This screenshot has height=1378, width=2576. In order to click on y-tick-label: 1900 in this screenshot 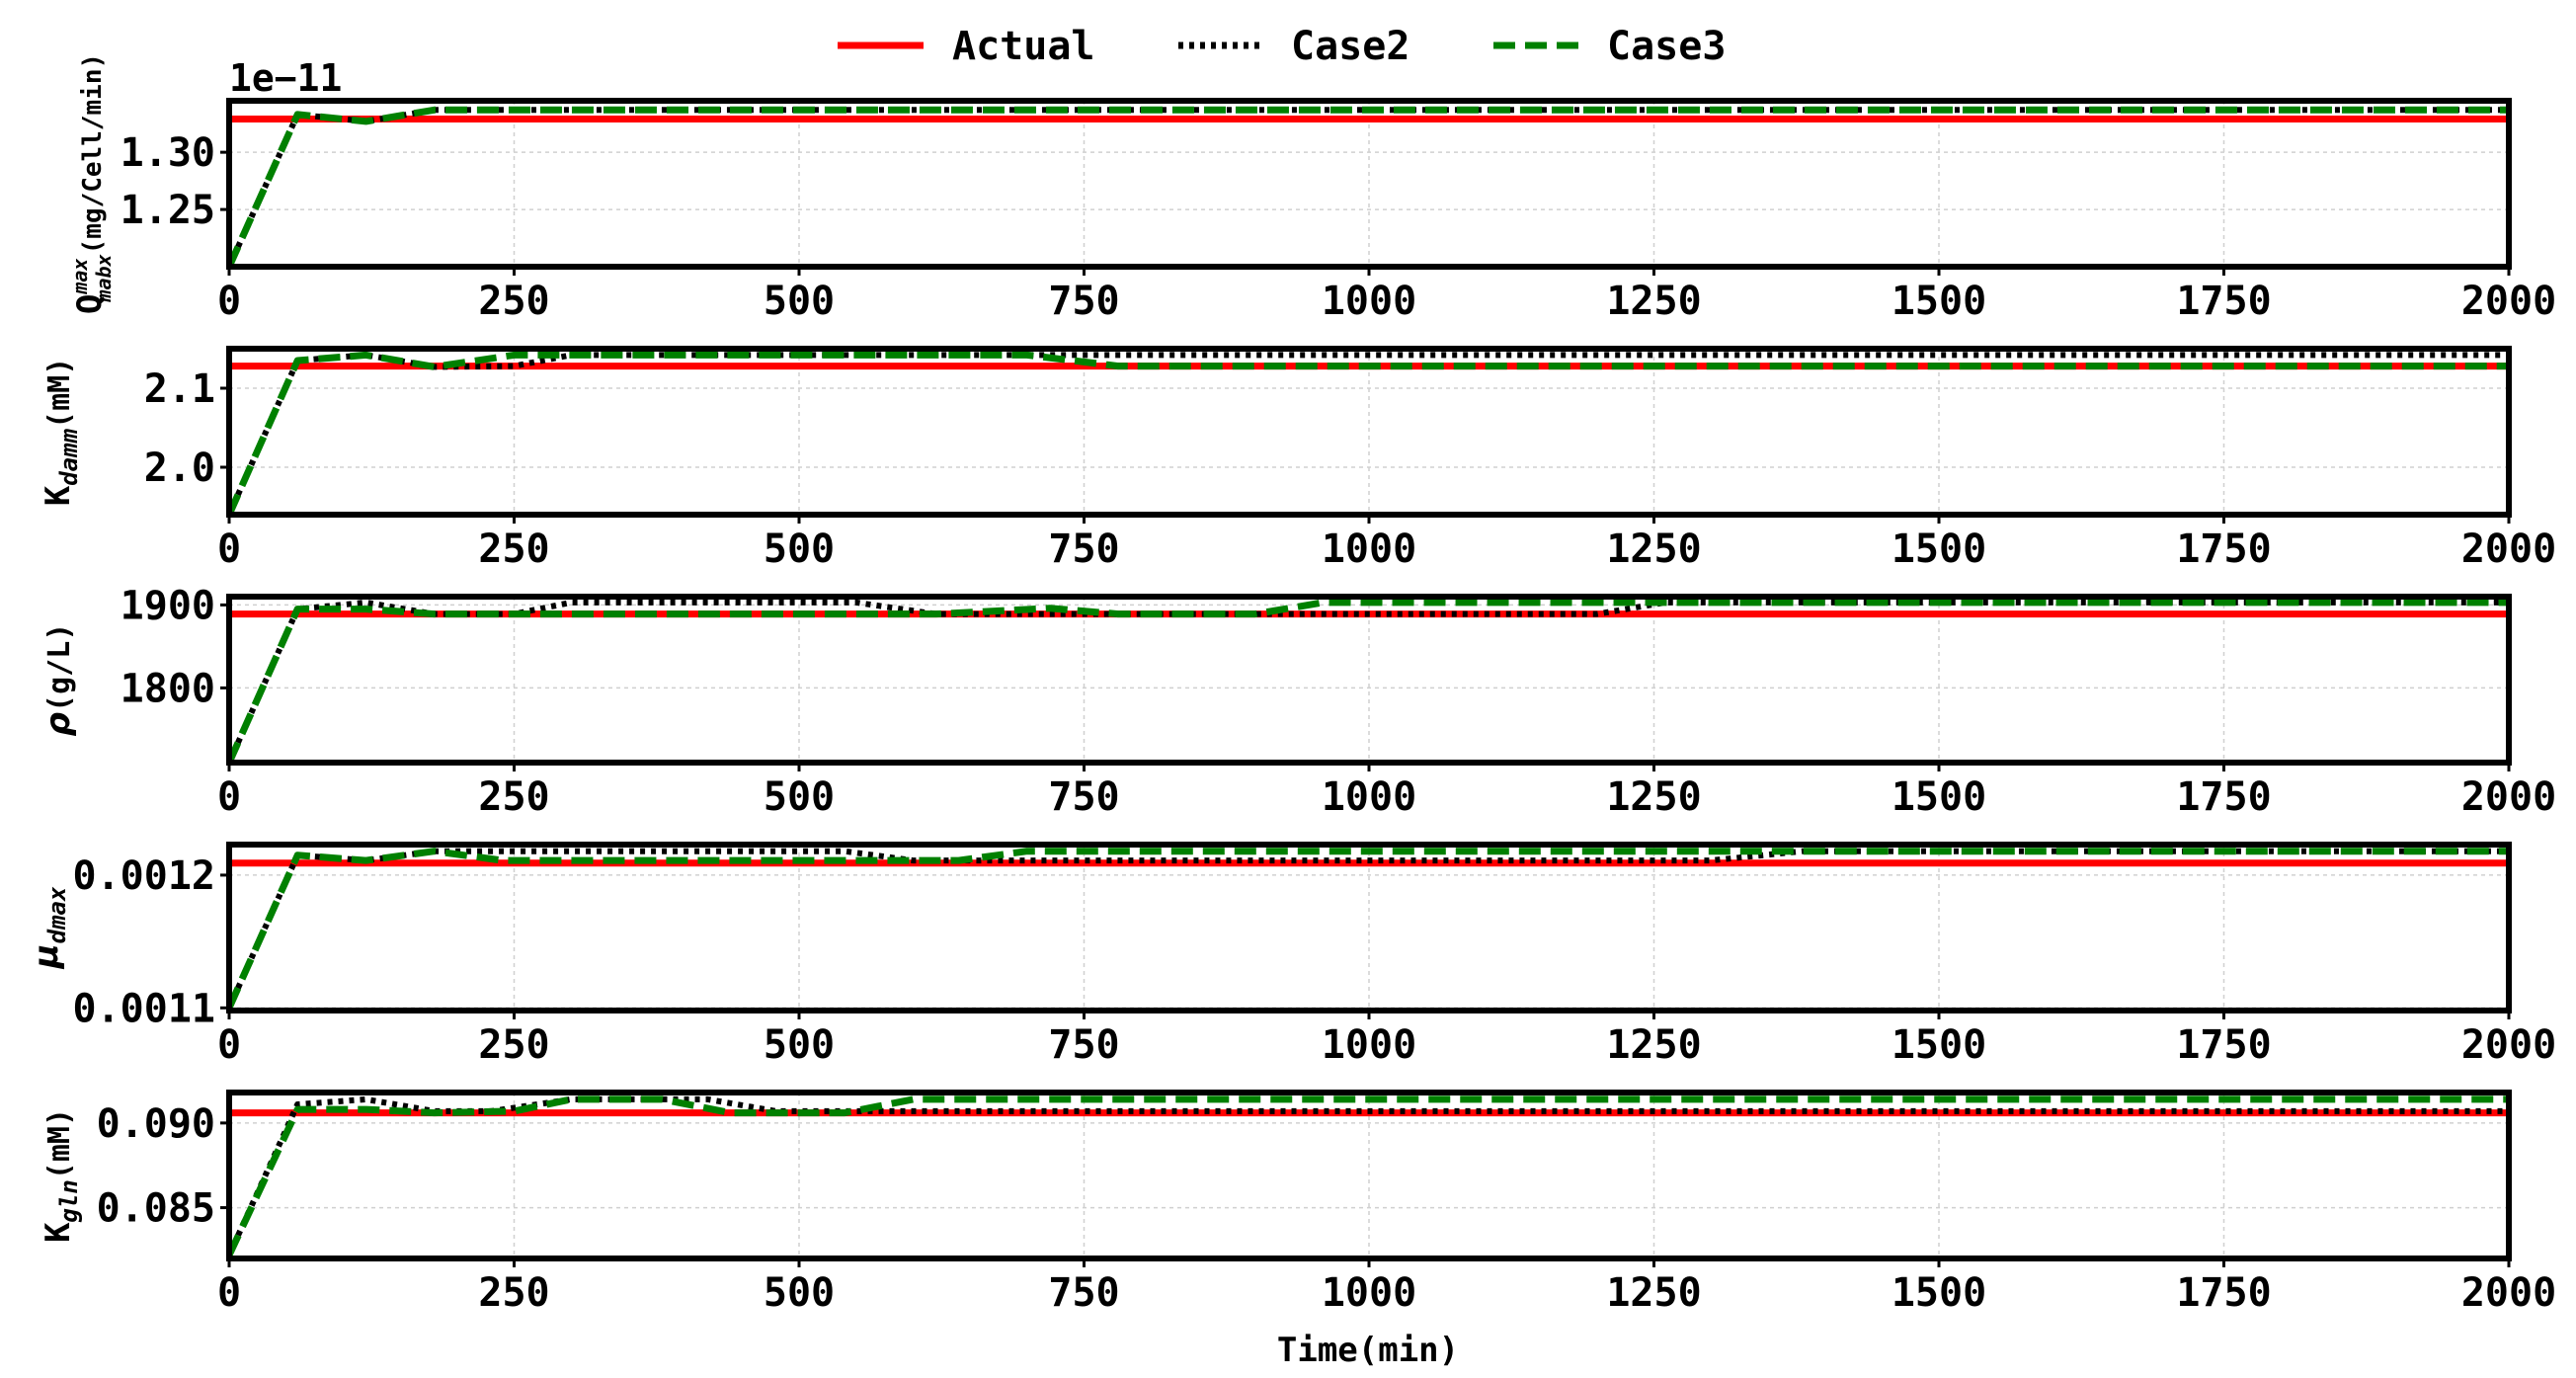, I will do `click(168, 605)`.